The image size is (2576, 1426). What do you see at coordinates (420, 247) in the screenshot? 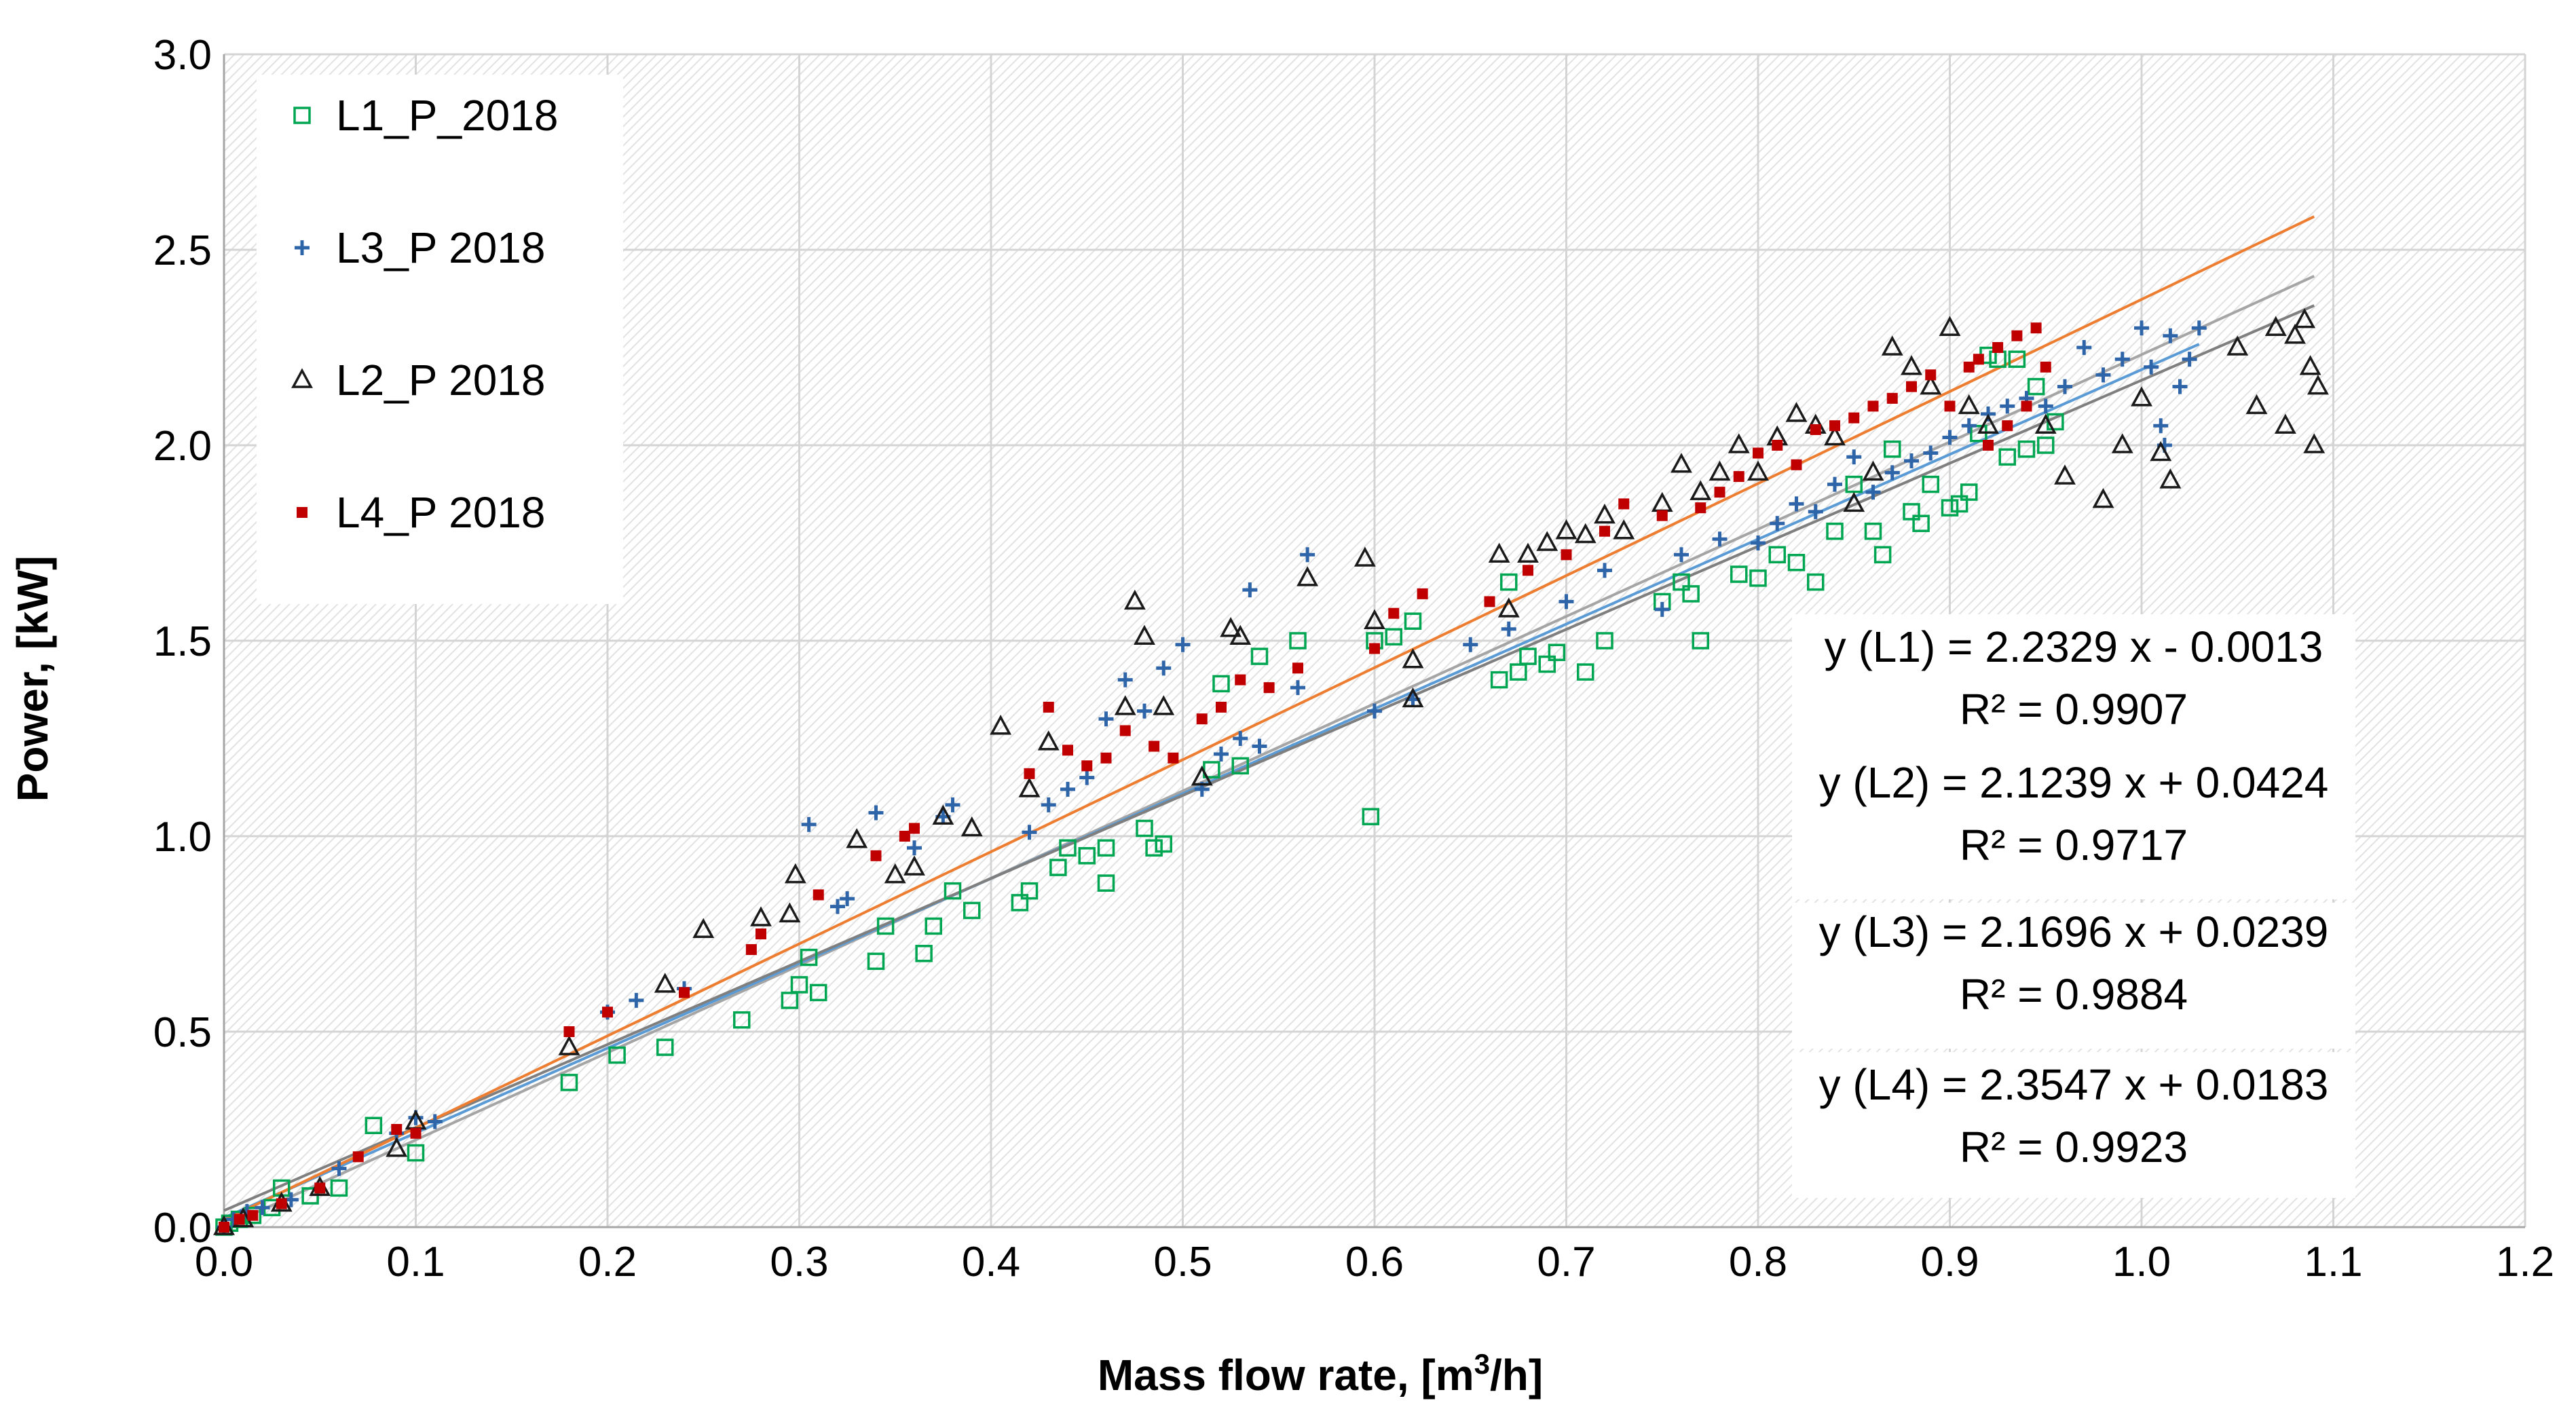
I see `legend-entry-2: L3_P 2018` at bounding box center [420, 247].